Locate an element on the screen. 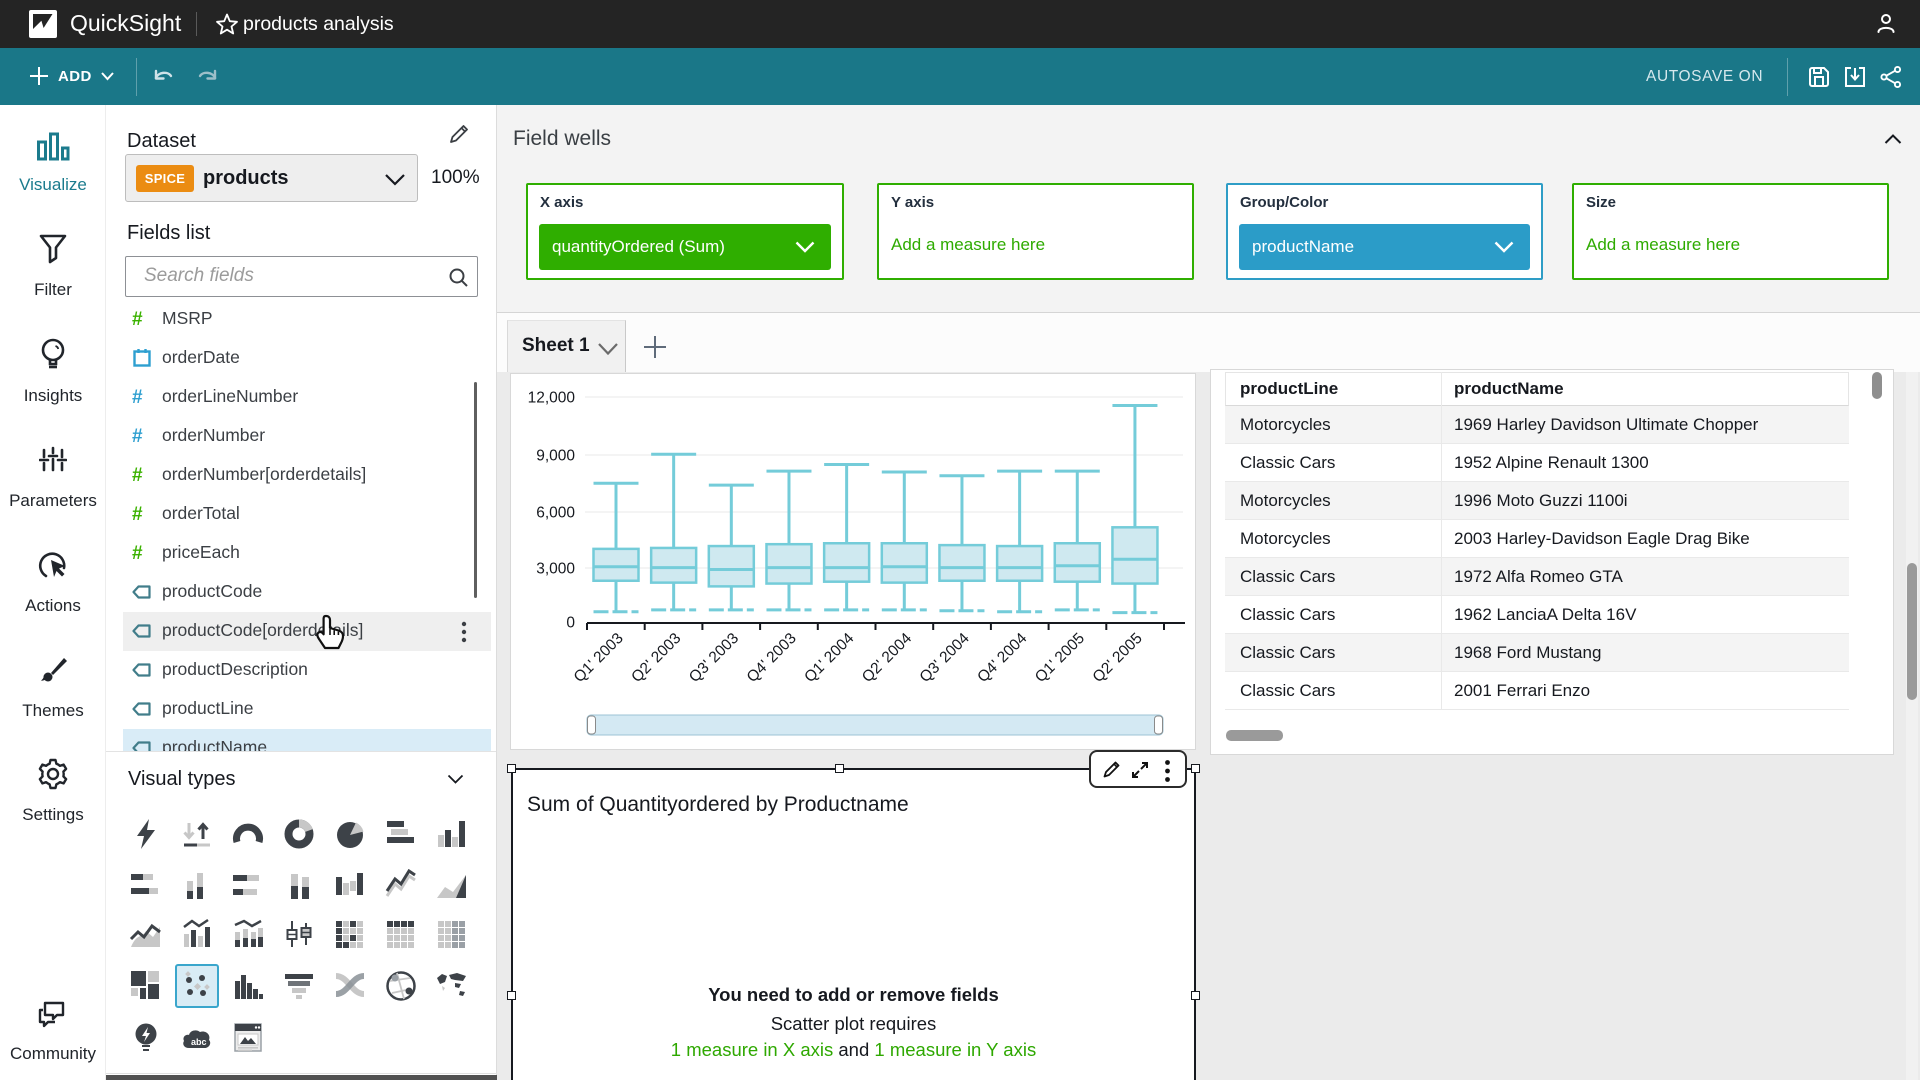  svg-text: 0 is located at coordinates (570, 623).